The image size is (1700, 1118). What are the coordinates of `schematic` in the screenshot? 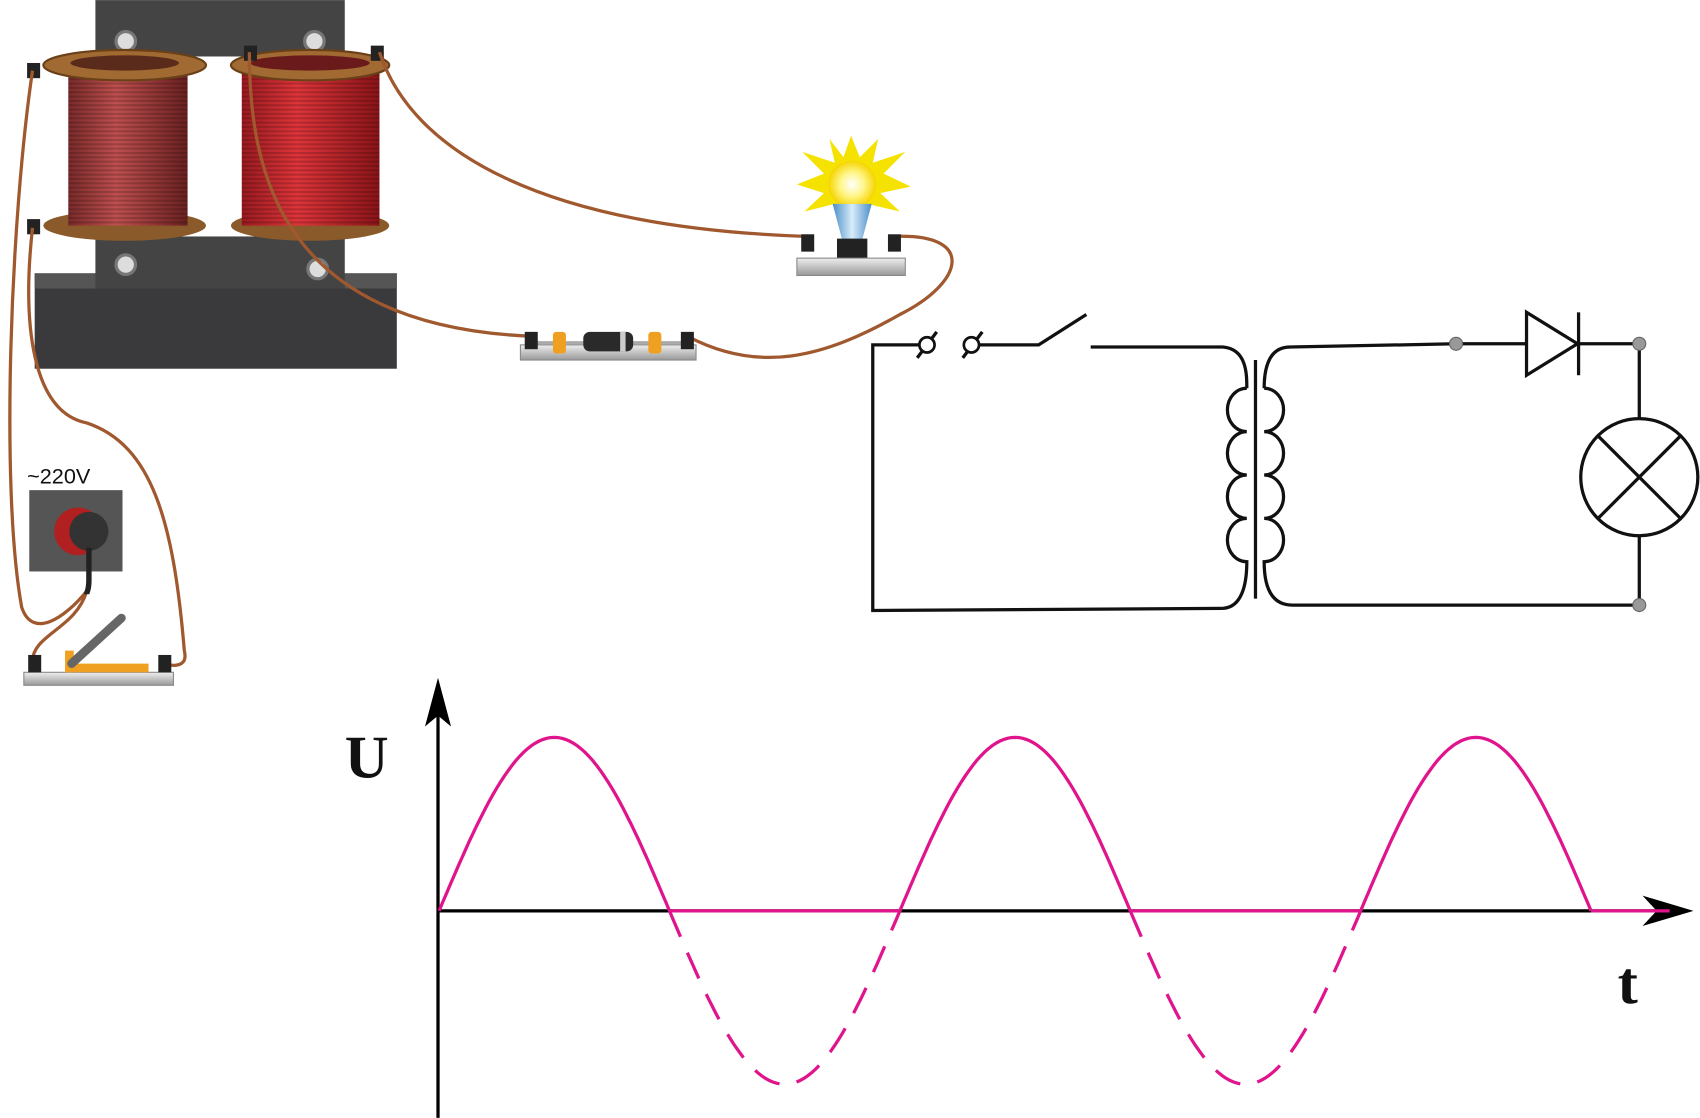 It's located at (1285, 461).